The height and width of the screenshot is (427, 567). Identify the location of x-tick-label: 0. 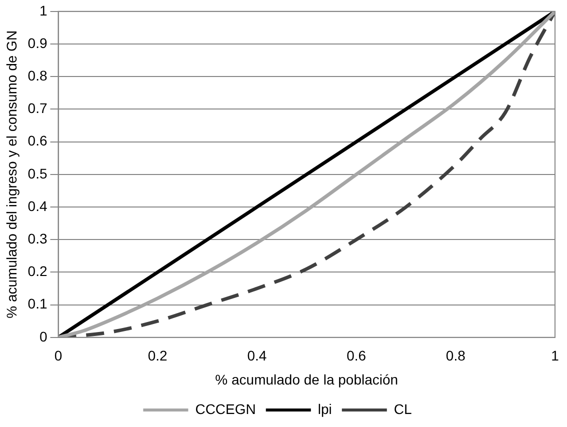
(58, 356).